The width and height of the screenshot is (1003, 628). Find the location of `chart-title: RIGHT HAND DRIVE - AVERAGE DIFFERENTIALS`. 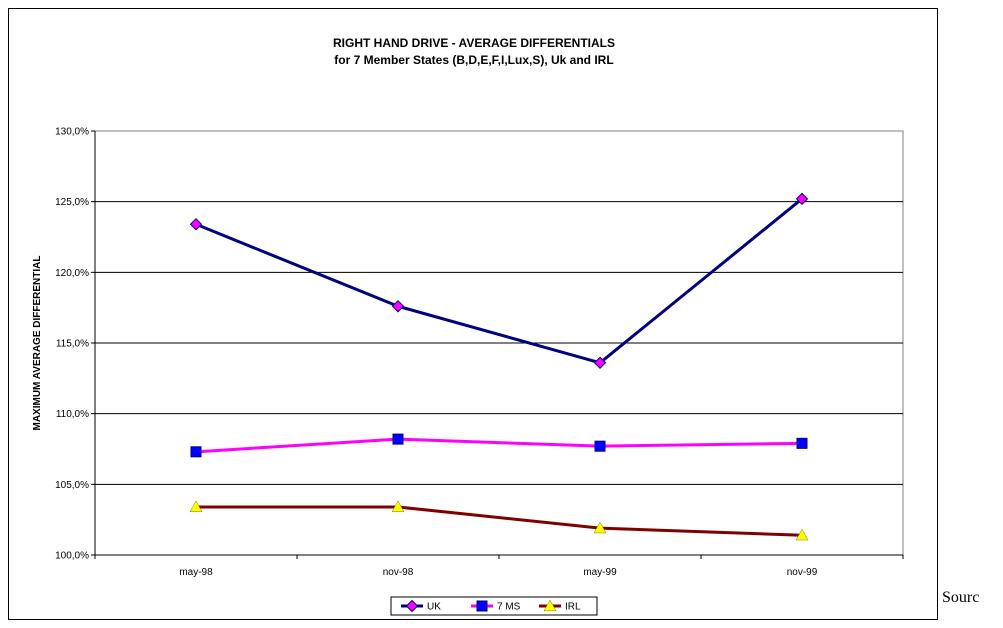

chart-title: RIGHT HAND DRIVE - AVERAGE DIFFERENTIALS is located at coordinates (474, 43).